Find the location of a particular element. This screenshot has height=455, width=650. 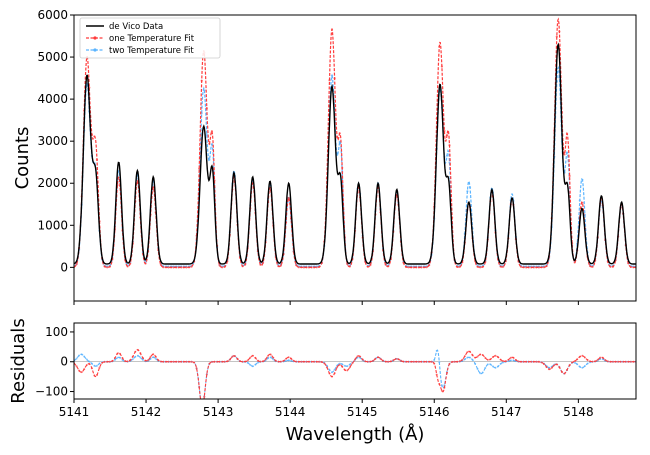

main-y-tick-label: 0 is located at coordinates (64, 267).